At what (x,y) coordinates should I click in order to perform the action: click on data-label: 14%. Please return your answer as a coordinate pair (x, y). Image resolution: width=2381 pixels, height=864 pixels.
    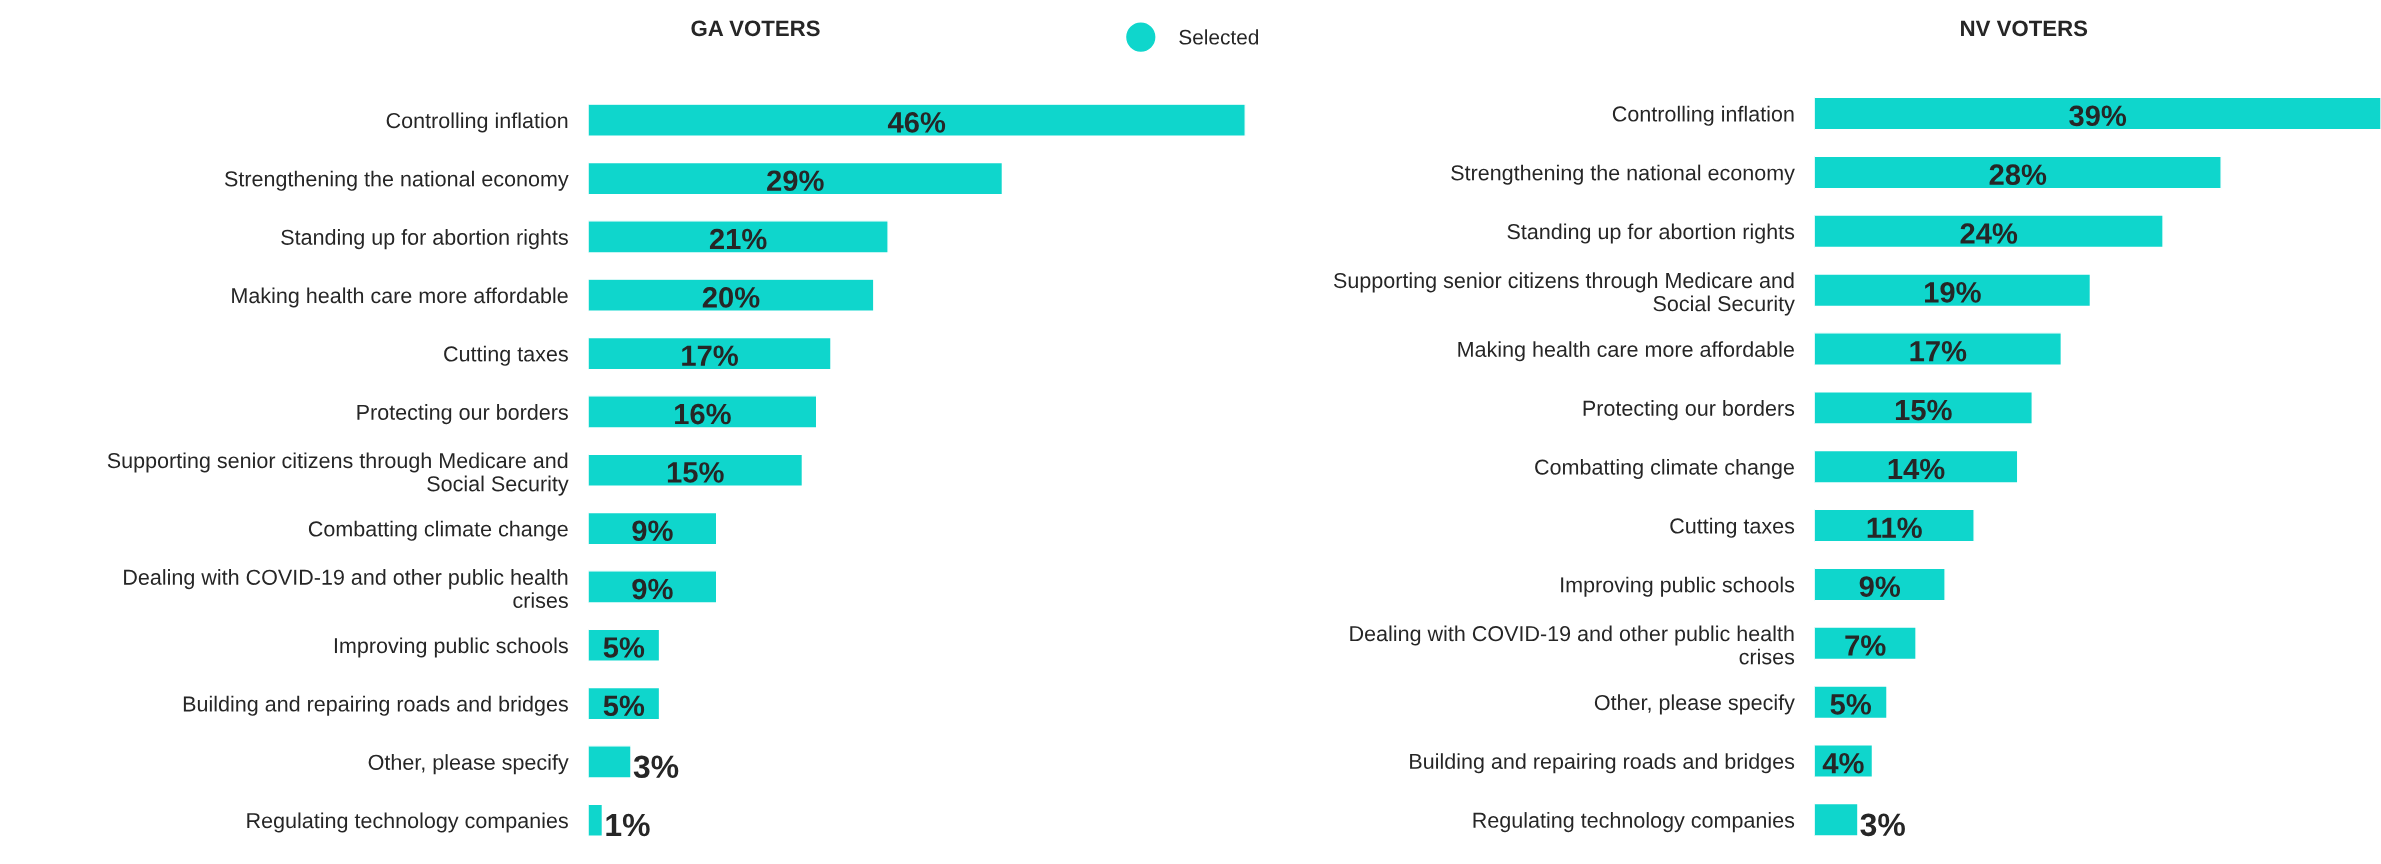
    Looking at the image, I should click on (1916, 469).